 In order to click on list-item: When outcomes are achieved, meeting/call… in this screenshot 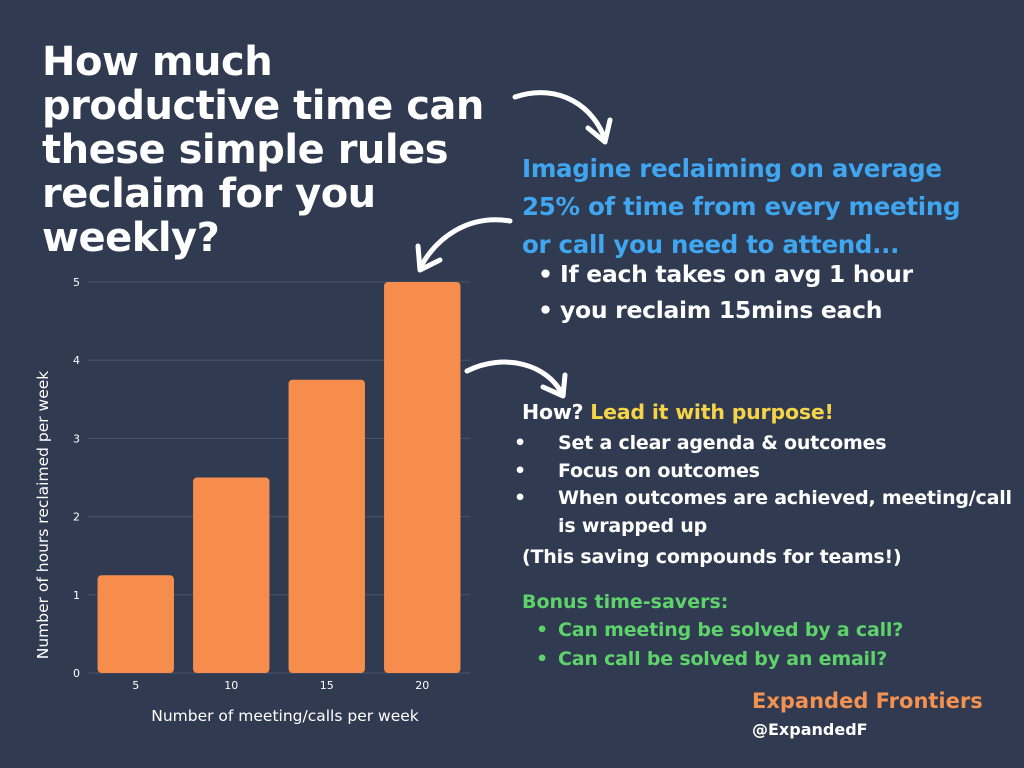, I will do `click(776, 512)`.